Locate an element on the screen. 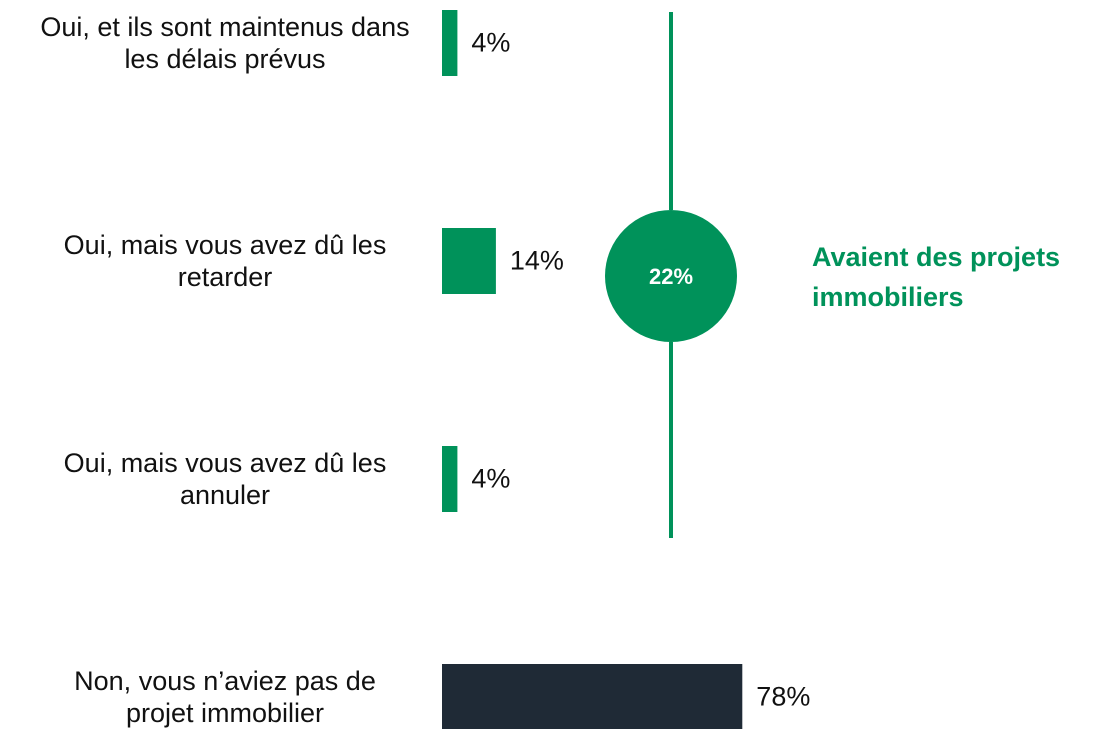 This screenshot has width=1110, height=729. total-label: 22% is located at coordinates (671, 276).